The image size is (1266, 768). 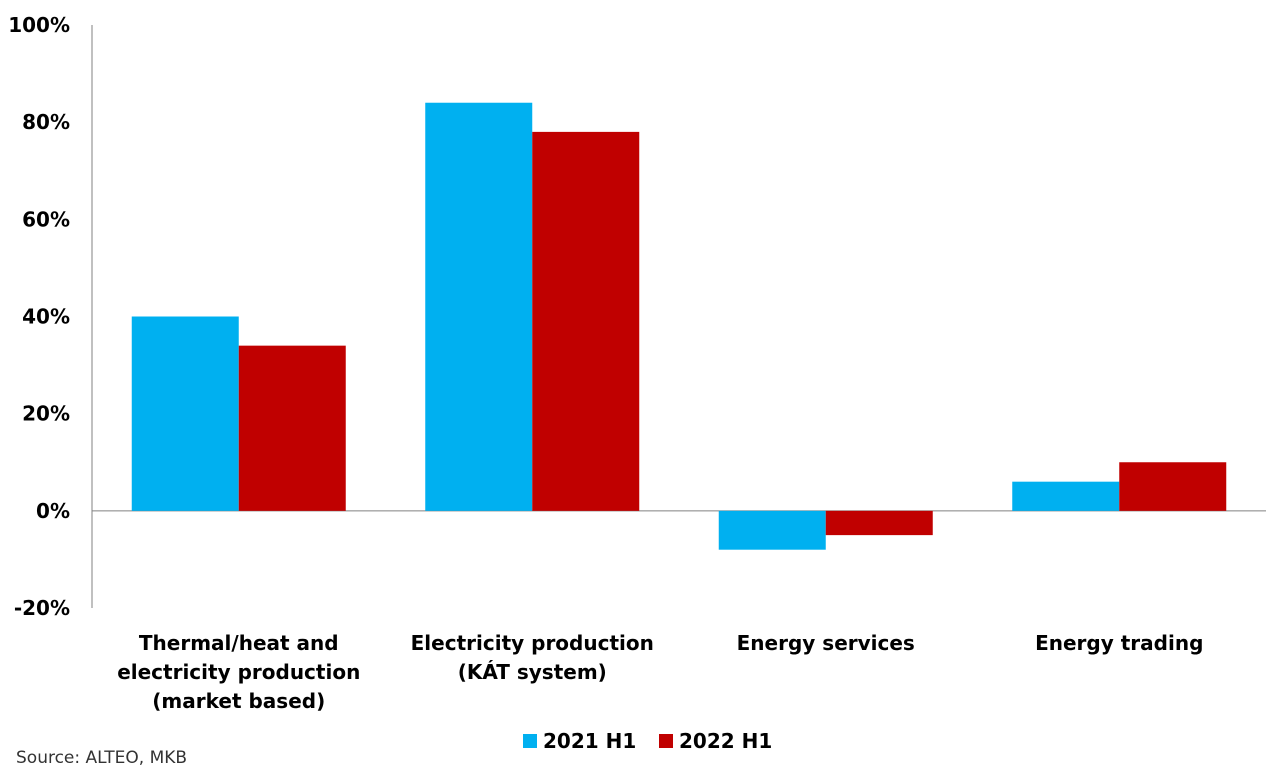 What do you see at coordinates (46, 122) in the screenshot?
I see `y-tick-label: 80%` at bounding box center [46, 122].